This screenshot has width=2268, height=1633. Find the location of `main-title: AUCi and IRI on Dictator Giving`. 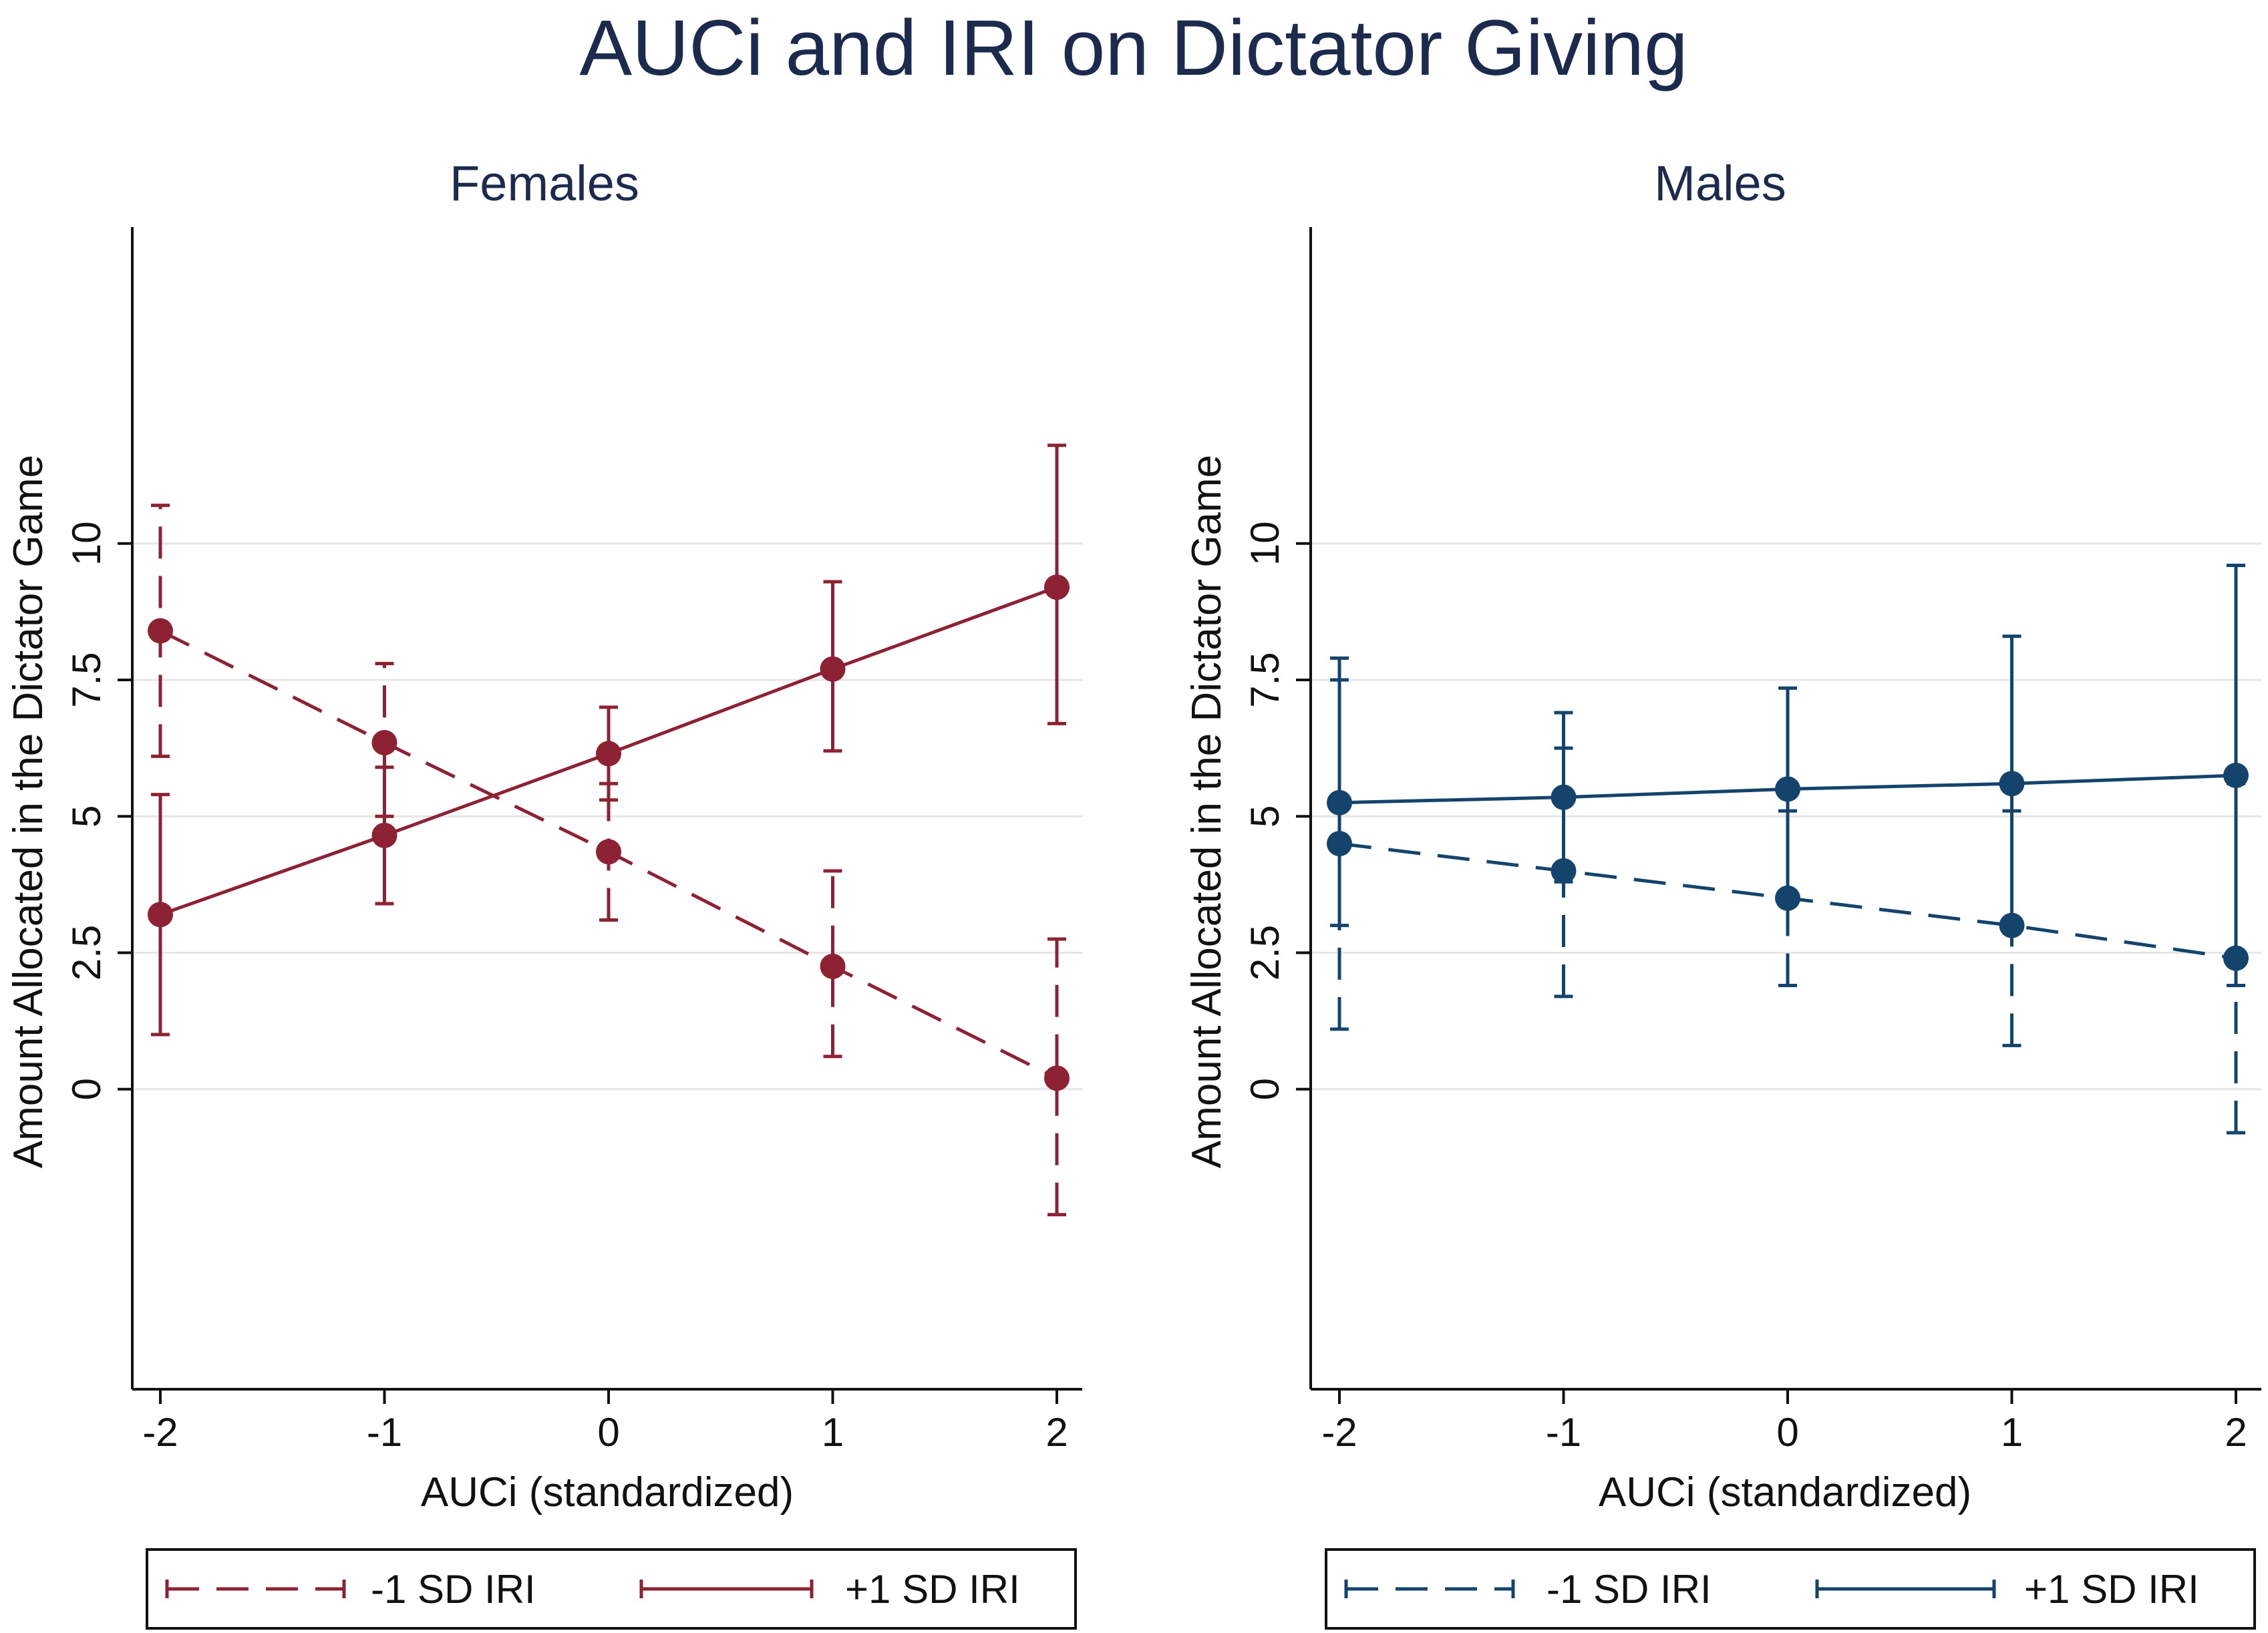

main-title: AUCi and IRI on Dictator Giving is located at coordinates (1133, 48).